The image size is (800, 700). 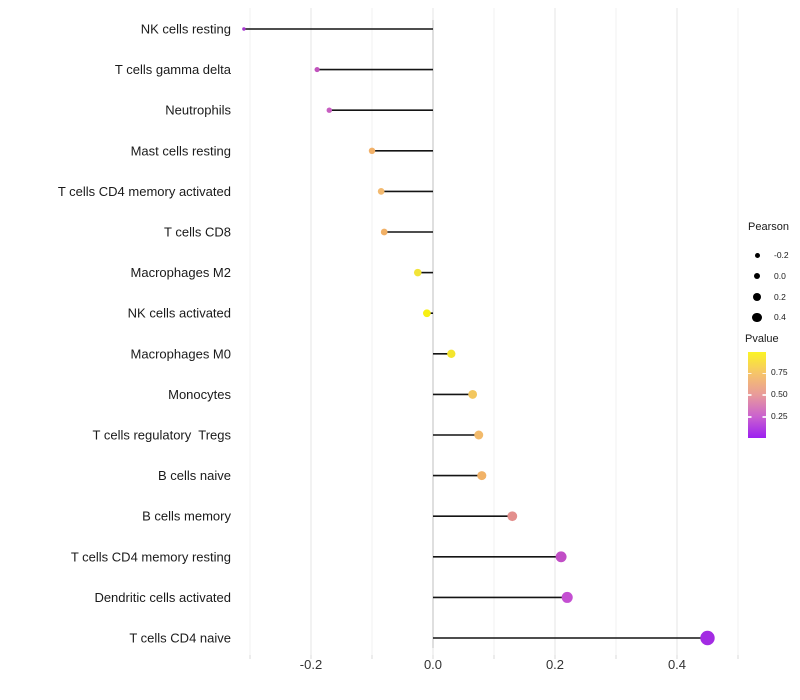 What do you see at coordinates (555, 664) in the screenshot?
I see `x-axis-tick-label: 0.2` at bounding box center [555, 664].